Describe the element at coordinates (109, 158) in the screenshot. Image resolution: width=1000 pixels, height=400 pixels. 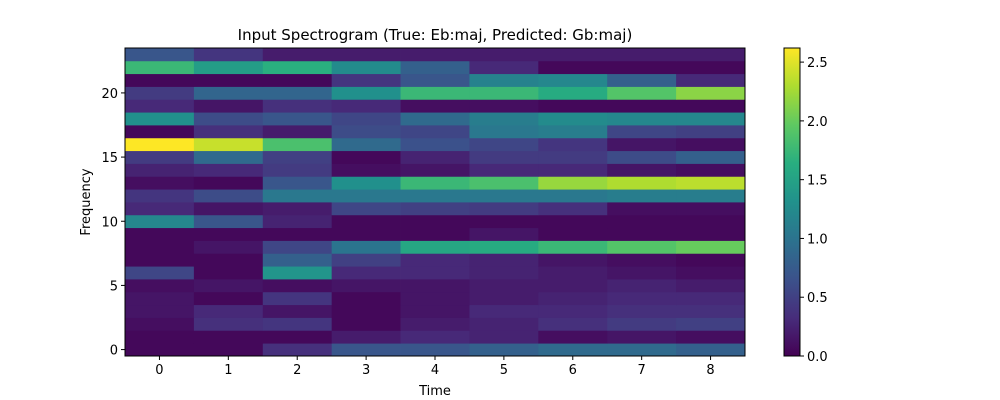
I see `y-tick-label: 15` at that location.